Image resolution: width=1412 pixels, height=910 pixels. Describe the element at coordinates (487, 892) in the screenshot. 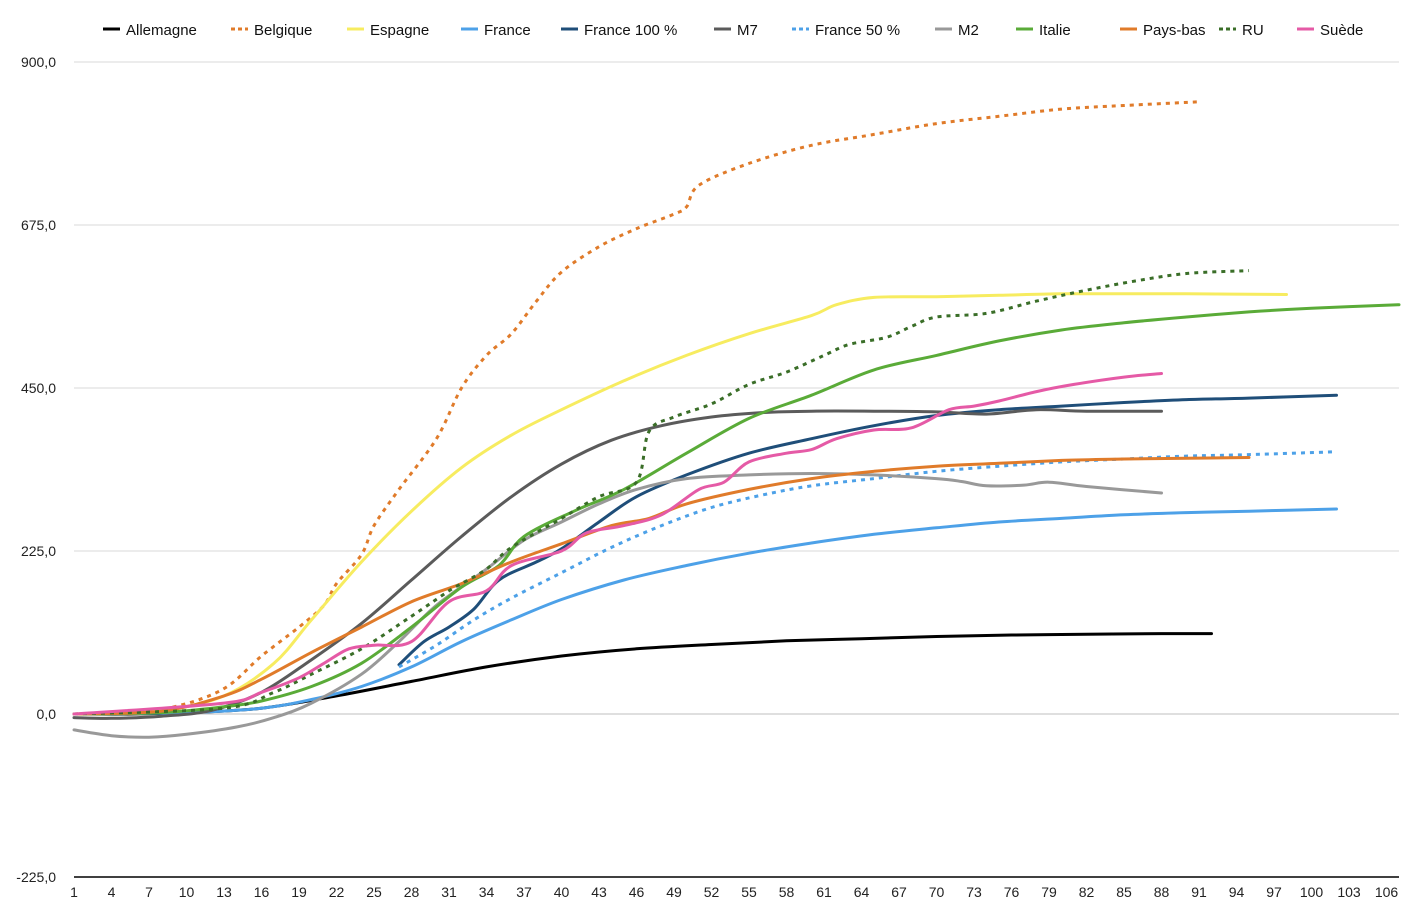

I see `x-tick-label: 34` at that location.